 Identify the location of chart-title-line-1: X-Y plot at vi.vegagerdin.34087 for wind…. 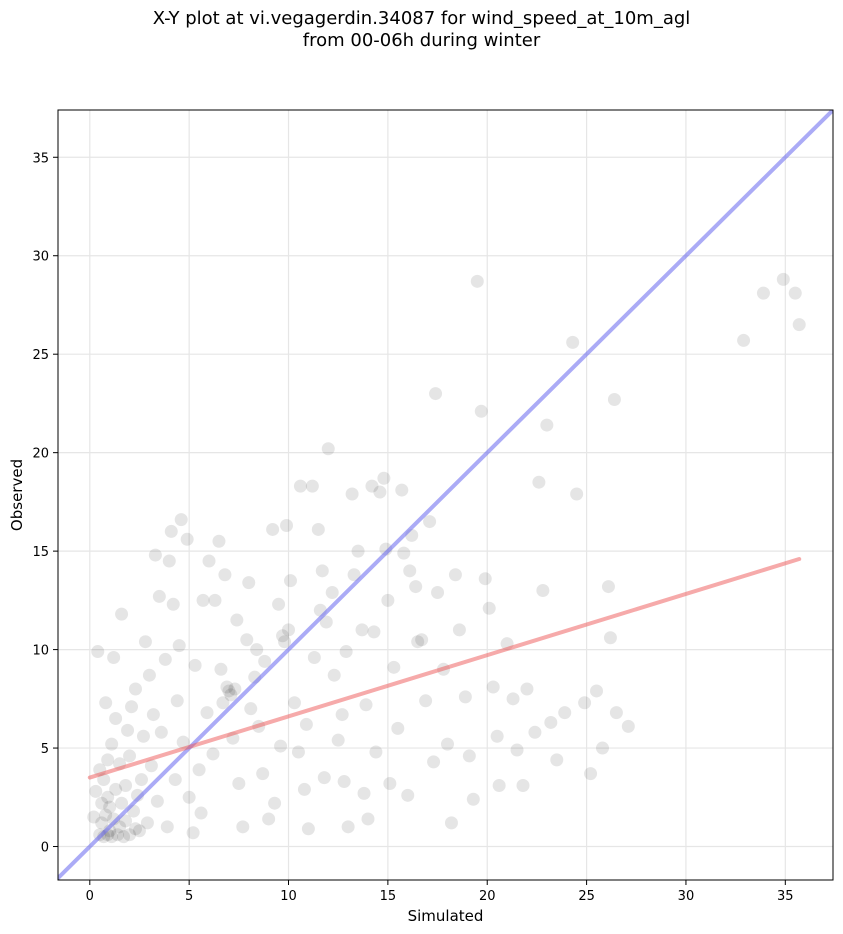
(421, 18).